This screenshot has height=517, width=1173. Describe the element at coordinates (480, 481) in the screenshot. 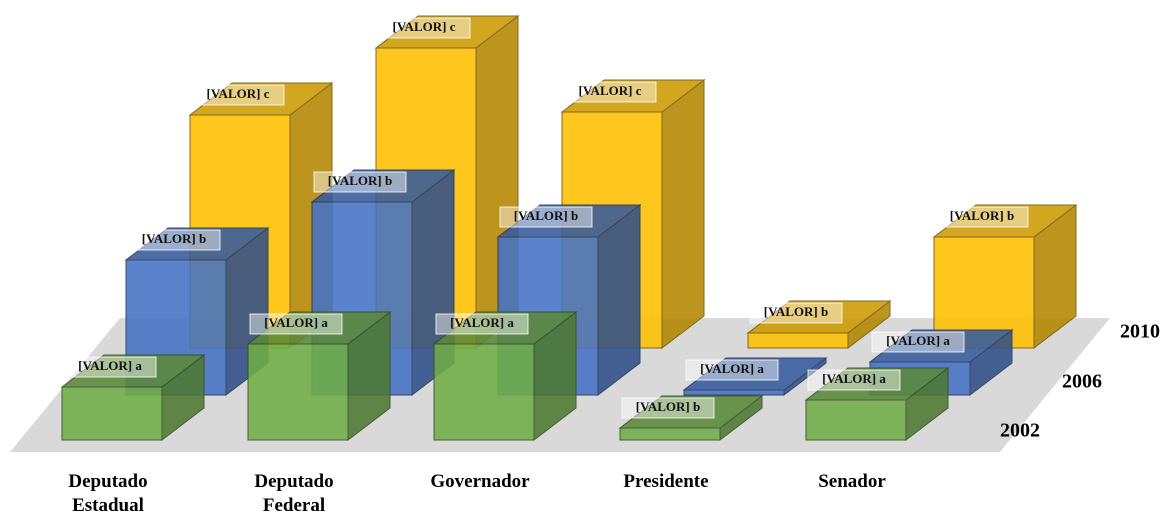

I see `x-tick-label: Governador` at that location.